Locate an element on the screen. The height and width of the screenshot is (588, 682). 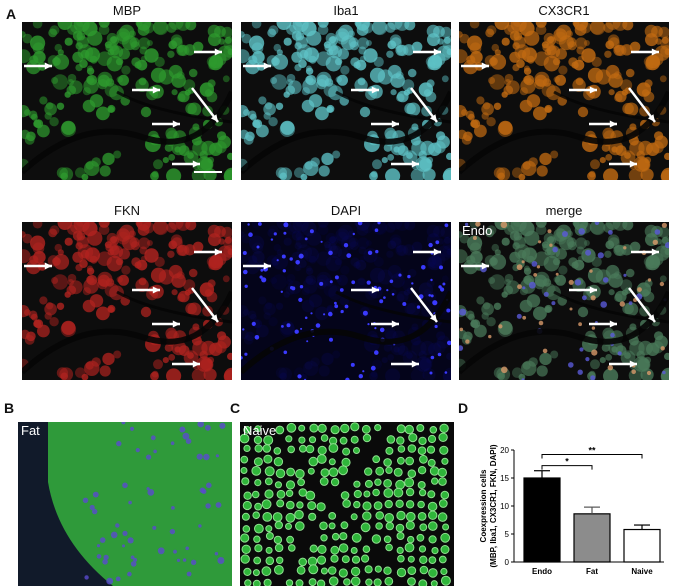
bar-fat is located at coordinates (592, 538).